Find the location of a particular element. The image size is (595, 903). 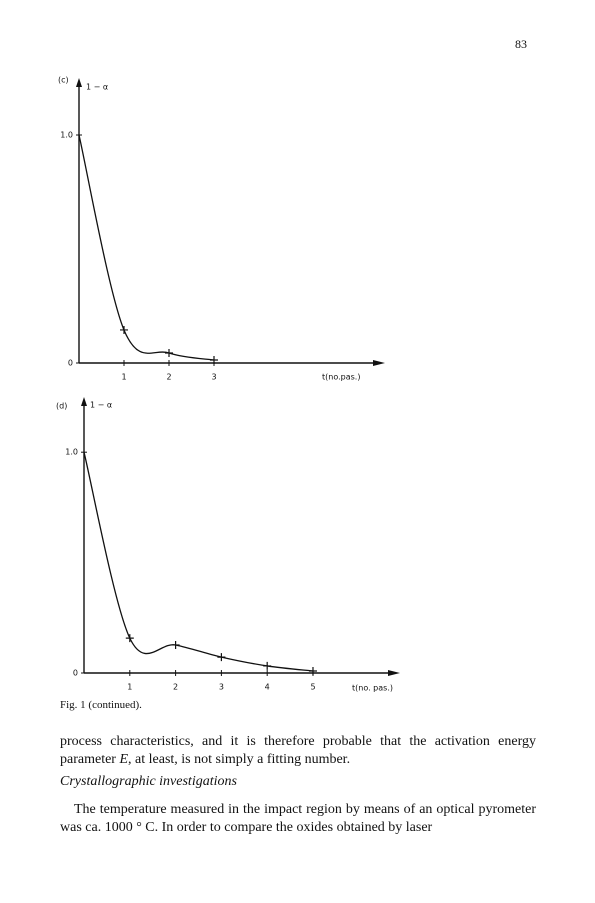

x-axis-label: t(no.pas.) is located at coordinates (341, 377).